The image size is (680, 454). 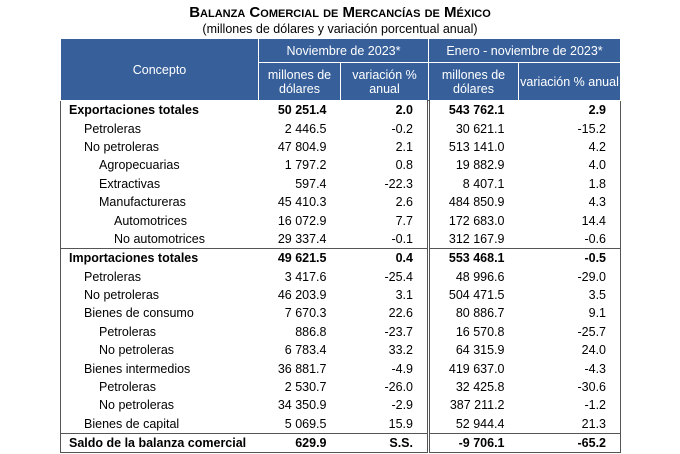 I want to click on table-row: No petroleras 47 804.9 2.1 513 141.0 4.2, so click(x=341, y=147).